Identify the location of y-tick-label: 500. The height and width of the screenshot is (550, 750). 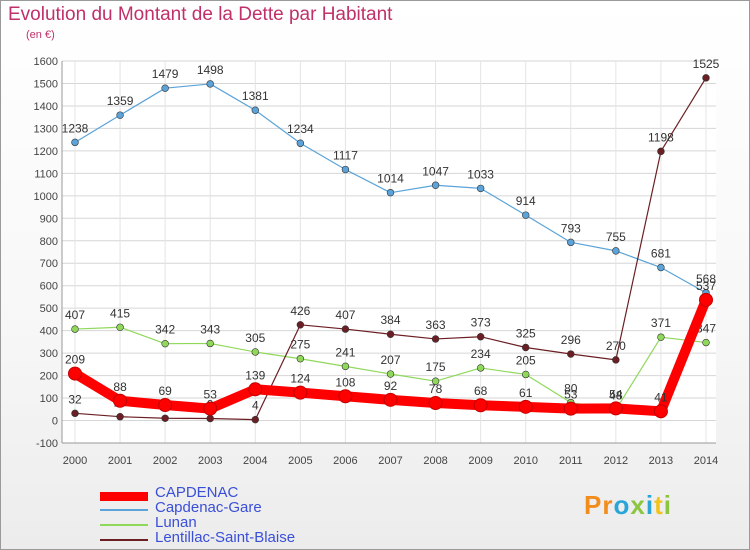
(49, 309).